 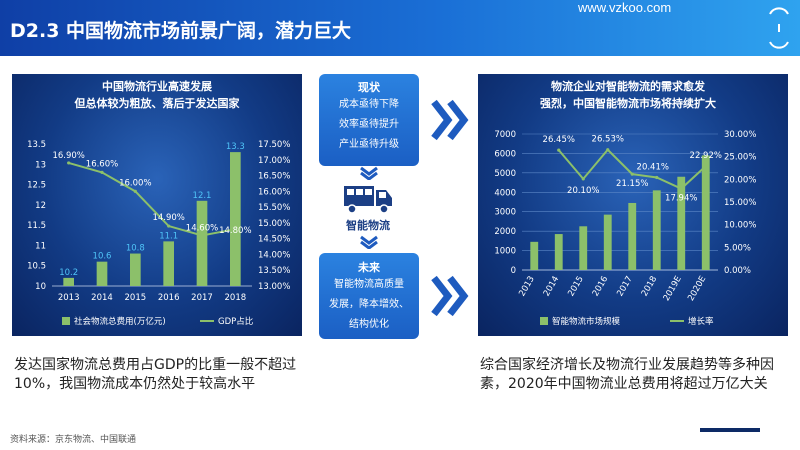 I want to click on line-label: 16.60%, so click(x=102, y=164).